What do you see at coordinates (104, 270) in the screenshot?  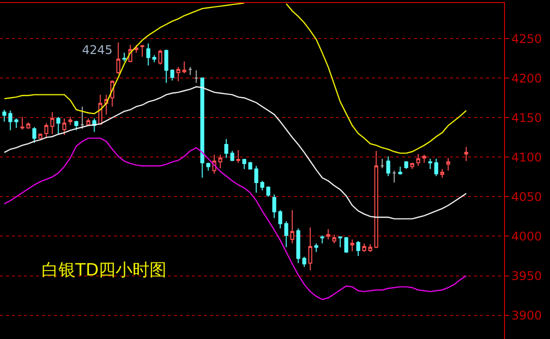 I see `text: 白银TD四小时图` at bounding box center [104, 270].